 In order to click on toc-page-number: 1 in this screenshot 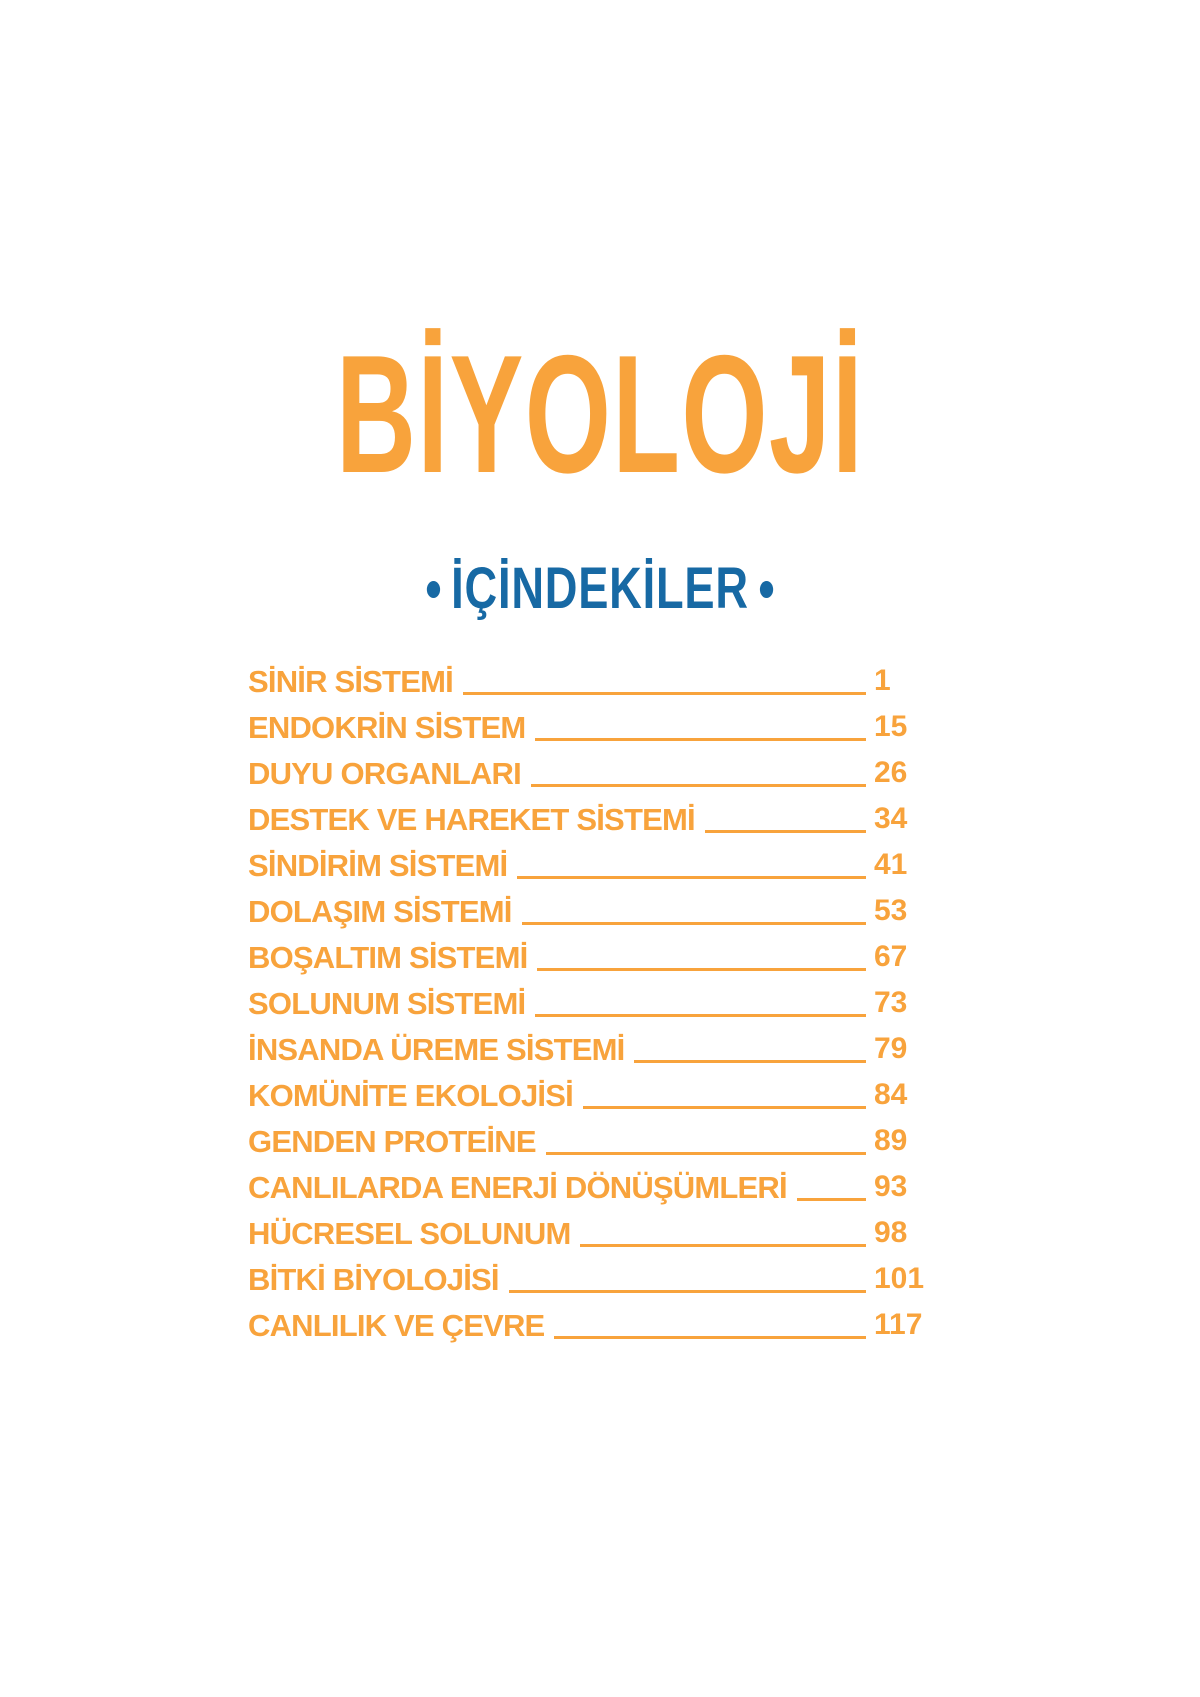, I will do `click(882, 680)`.